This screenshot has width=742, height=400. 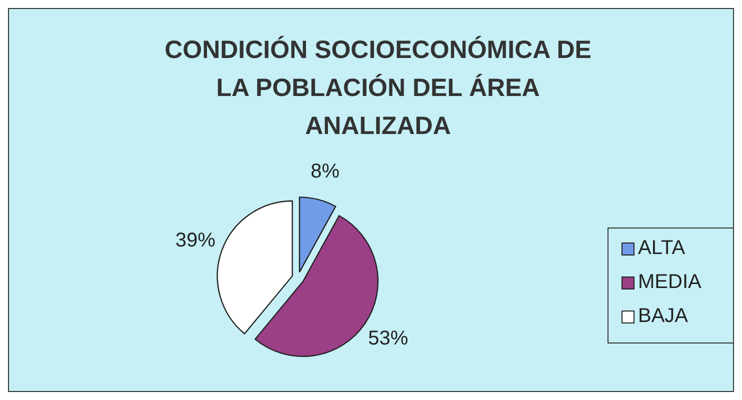 I want to click on data-label: 8%, so click(x=325, y=171).